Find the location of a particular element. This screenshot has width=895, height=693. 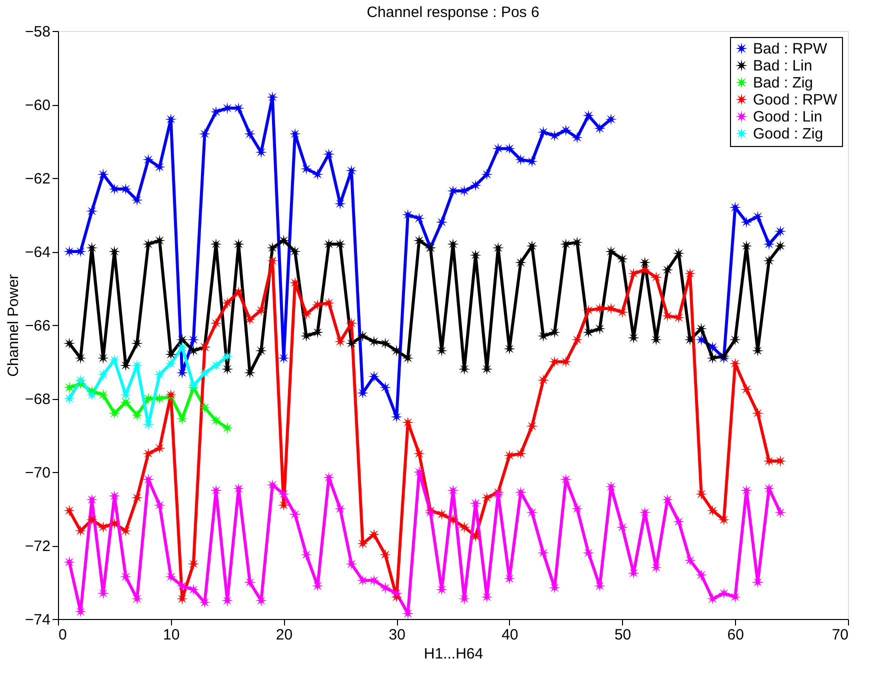

x-tick-label: 20 is located at coordinates (284, 635).